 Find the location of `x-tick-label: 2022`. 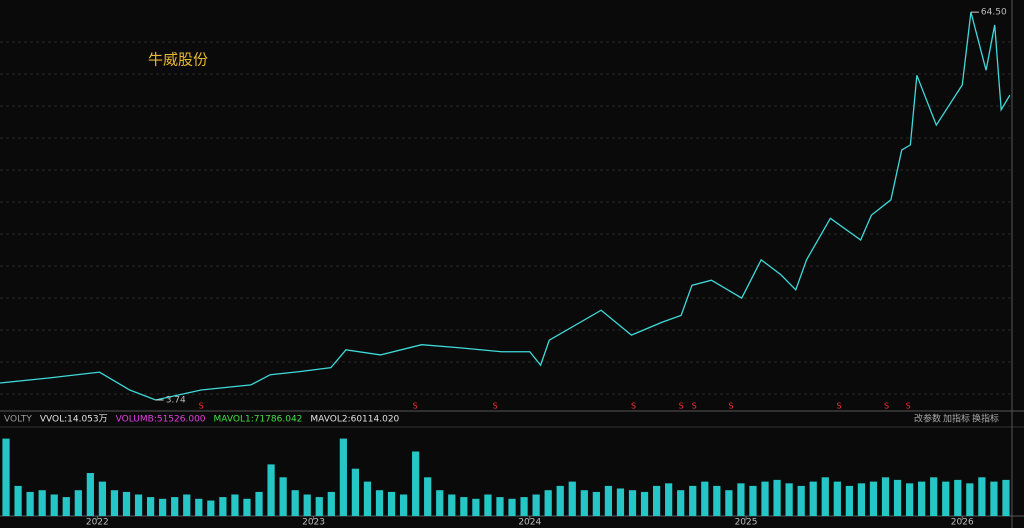

x-tick-label: 2022 is located at coordinates (97, 523).